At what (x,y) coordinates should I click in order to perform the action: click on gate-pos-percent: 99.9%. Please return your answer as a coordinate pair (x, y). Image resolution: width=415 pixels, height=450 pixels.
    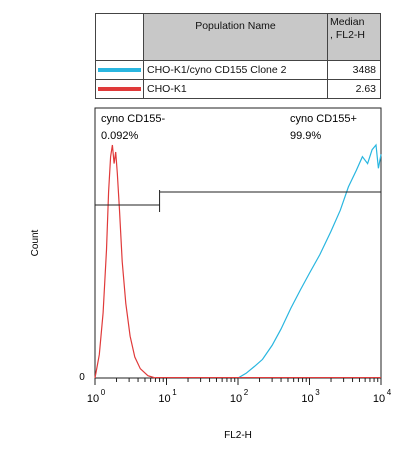
    Looking at the image, I should click on (305, 136).